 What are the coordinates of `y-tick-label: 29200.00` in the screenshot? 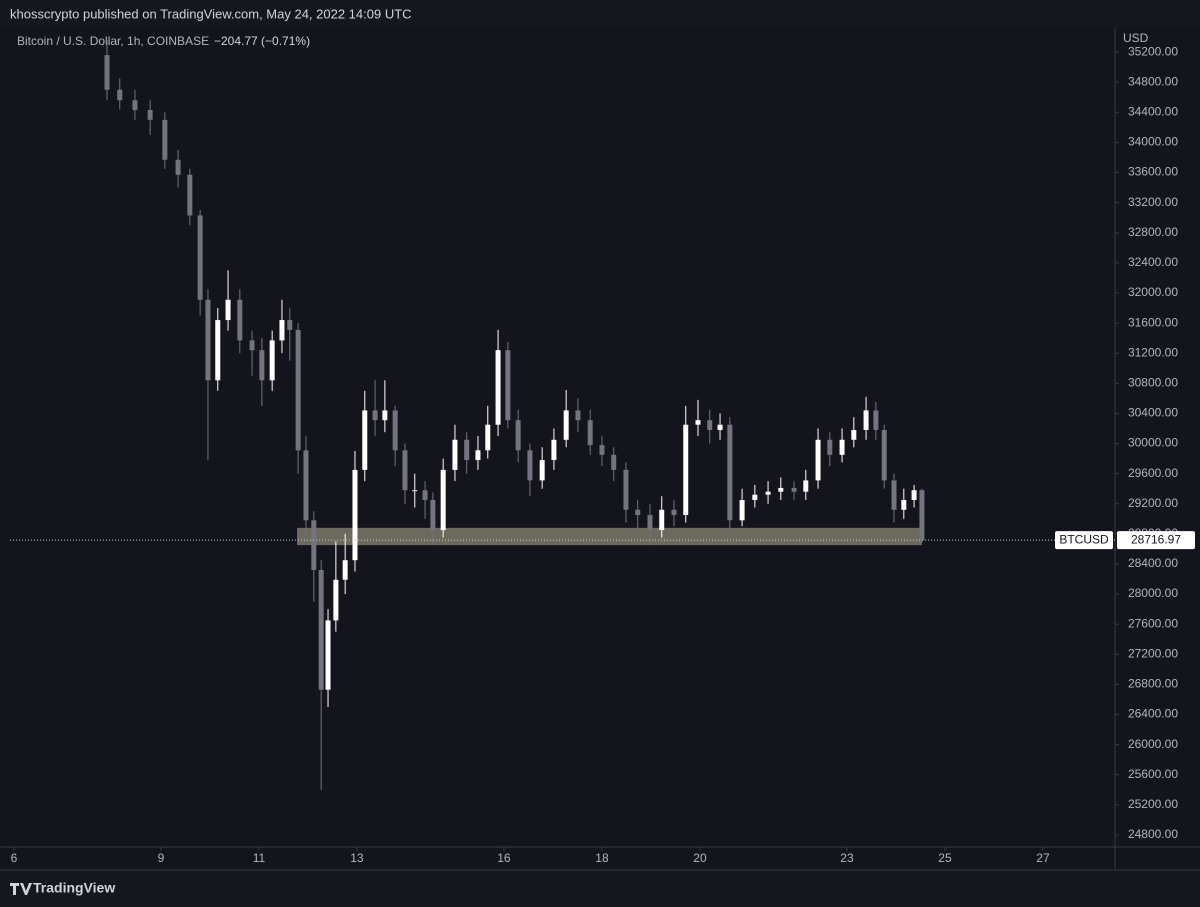 It's located at (1153, 503).